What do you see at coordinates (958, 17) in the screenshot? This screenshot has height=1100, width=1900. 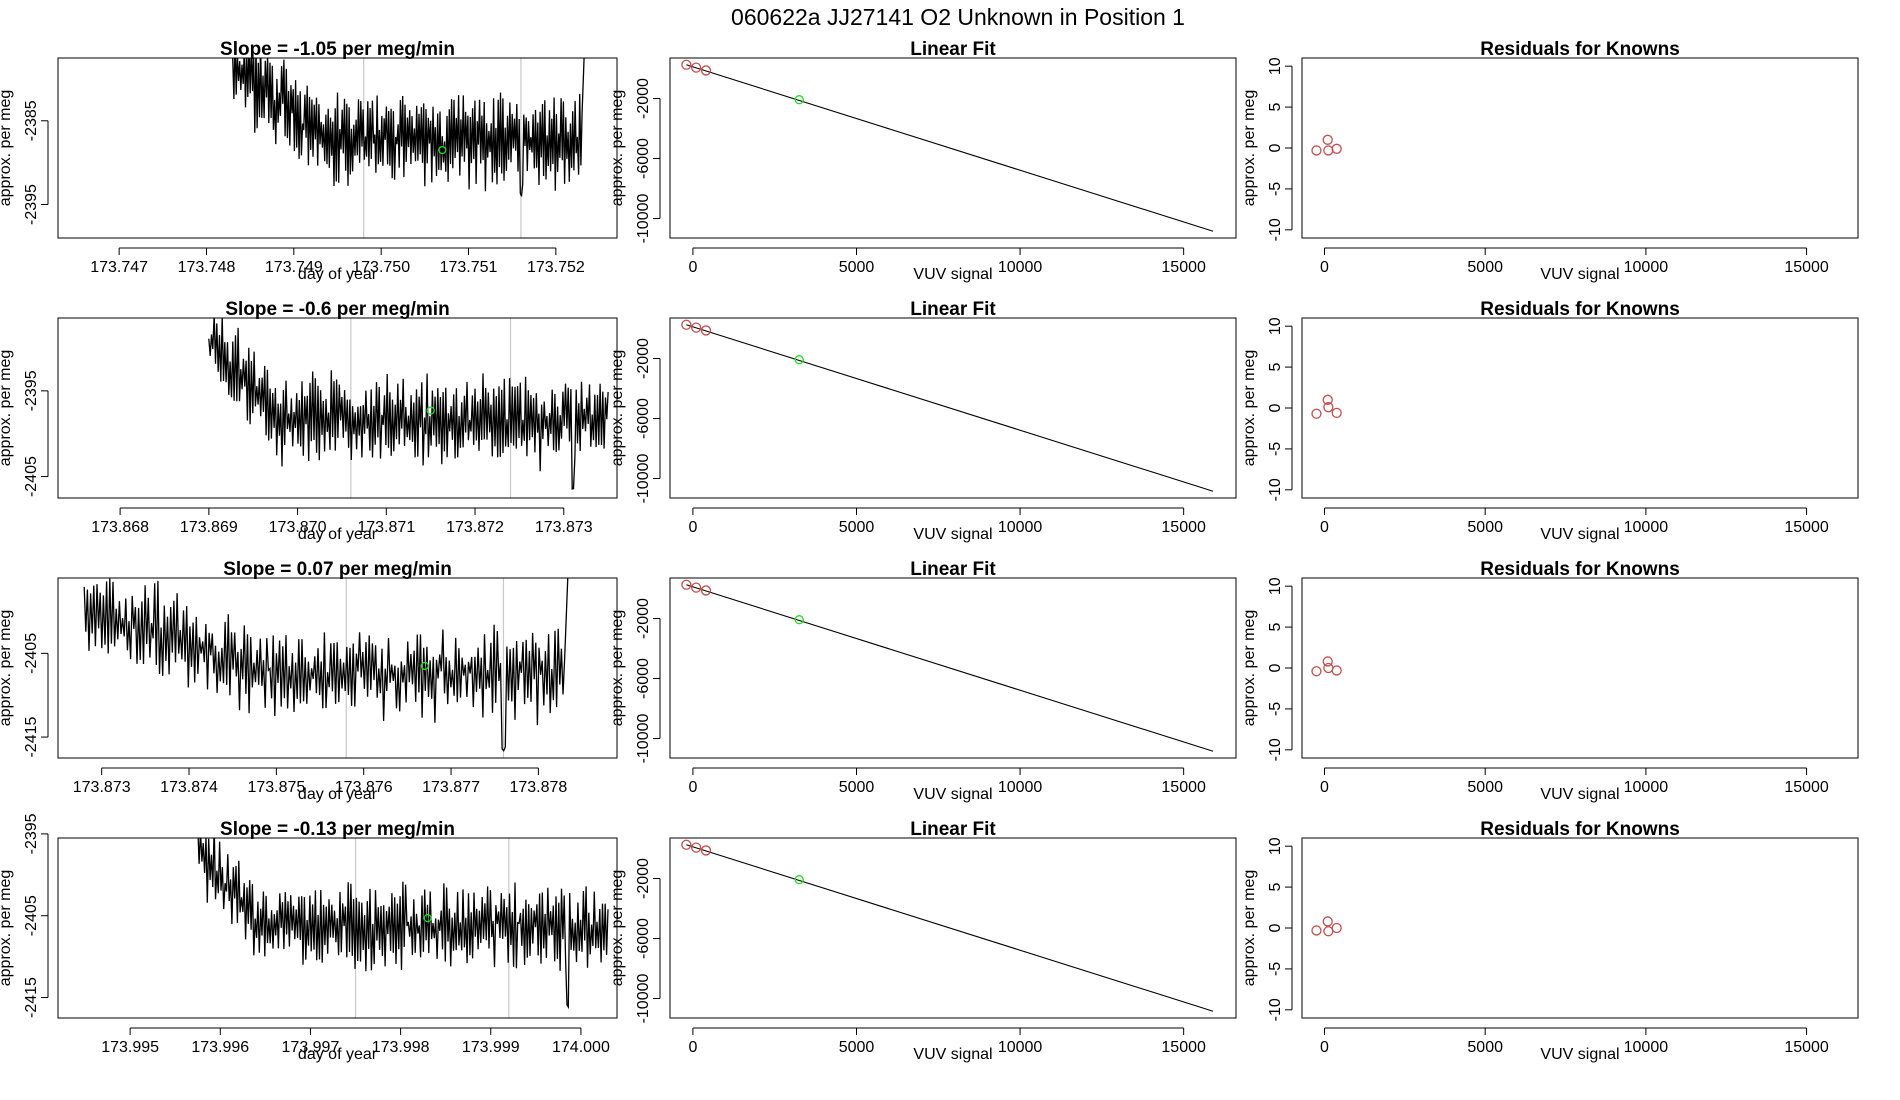 I see `figure-title: 060622a JJ27141 O2 Unknown in Position 1` at bounding box center [958, 17].